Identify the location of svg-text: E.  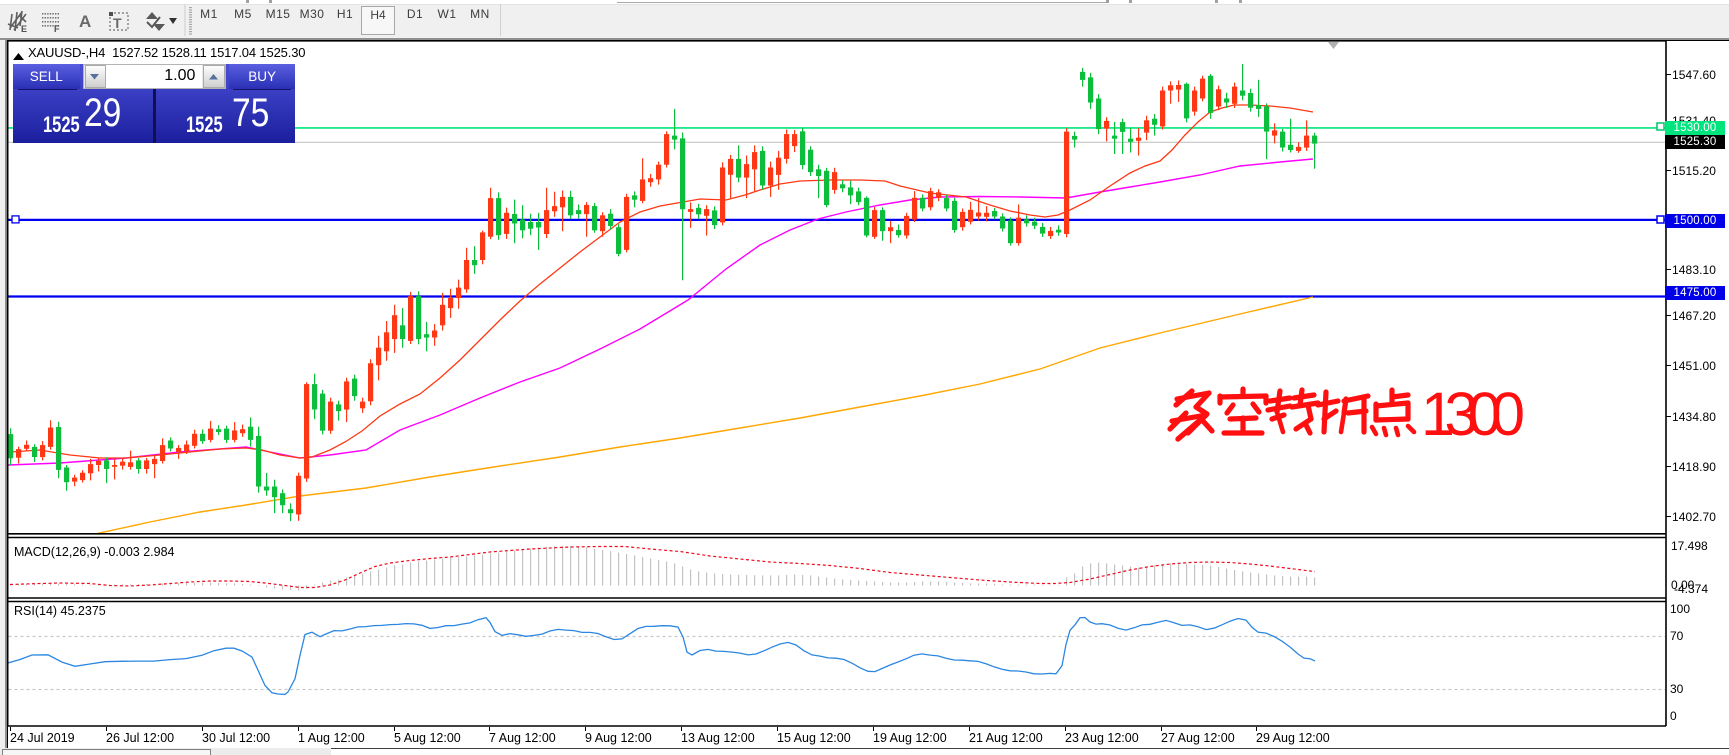
(24, 29).